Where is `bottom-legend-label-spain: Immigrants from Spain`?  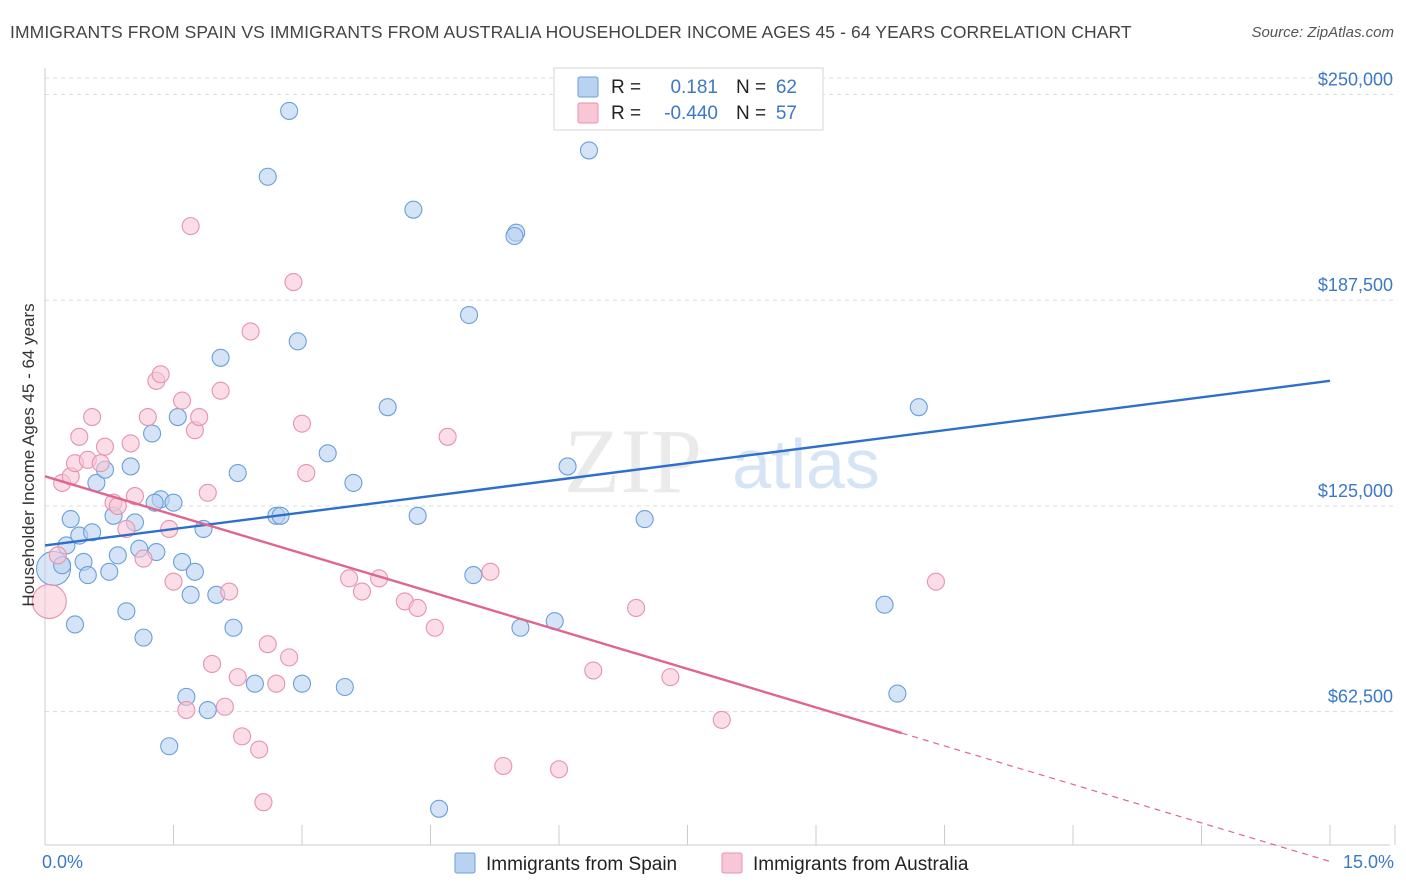 bottom-legend-label-spain: Immigrants from Spain is located at coordinates (581, 864).